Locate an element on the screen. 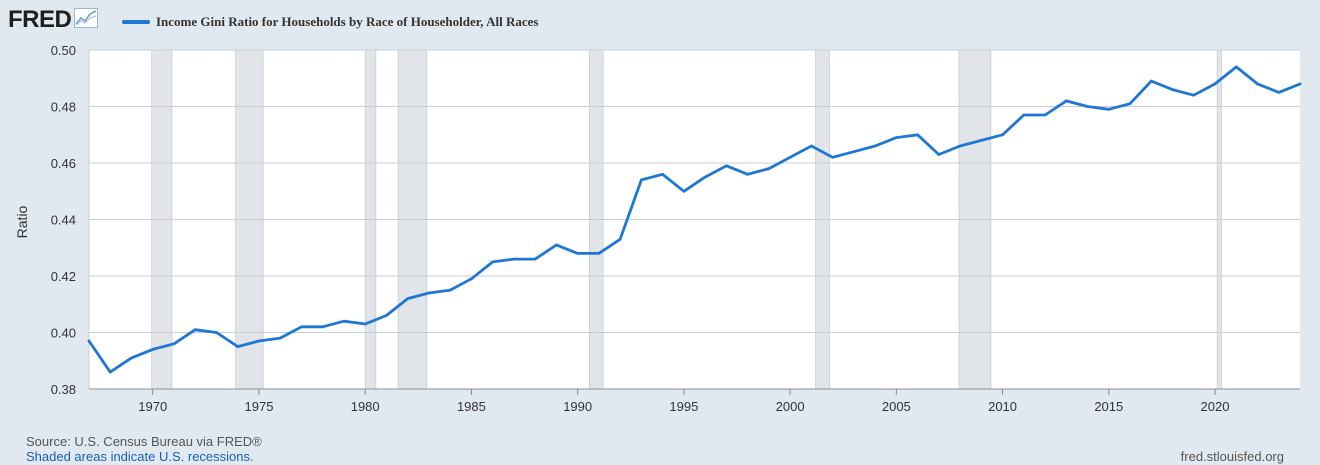 This screenshot has width=1320, height=465. x-tick-label: 1990 is located at coordinates (577, 406).